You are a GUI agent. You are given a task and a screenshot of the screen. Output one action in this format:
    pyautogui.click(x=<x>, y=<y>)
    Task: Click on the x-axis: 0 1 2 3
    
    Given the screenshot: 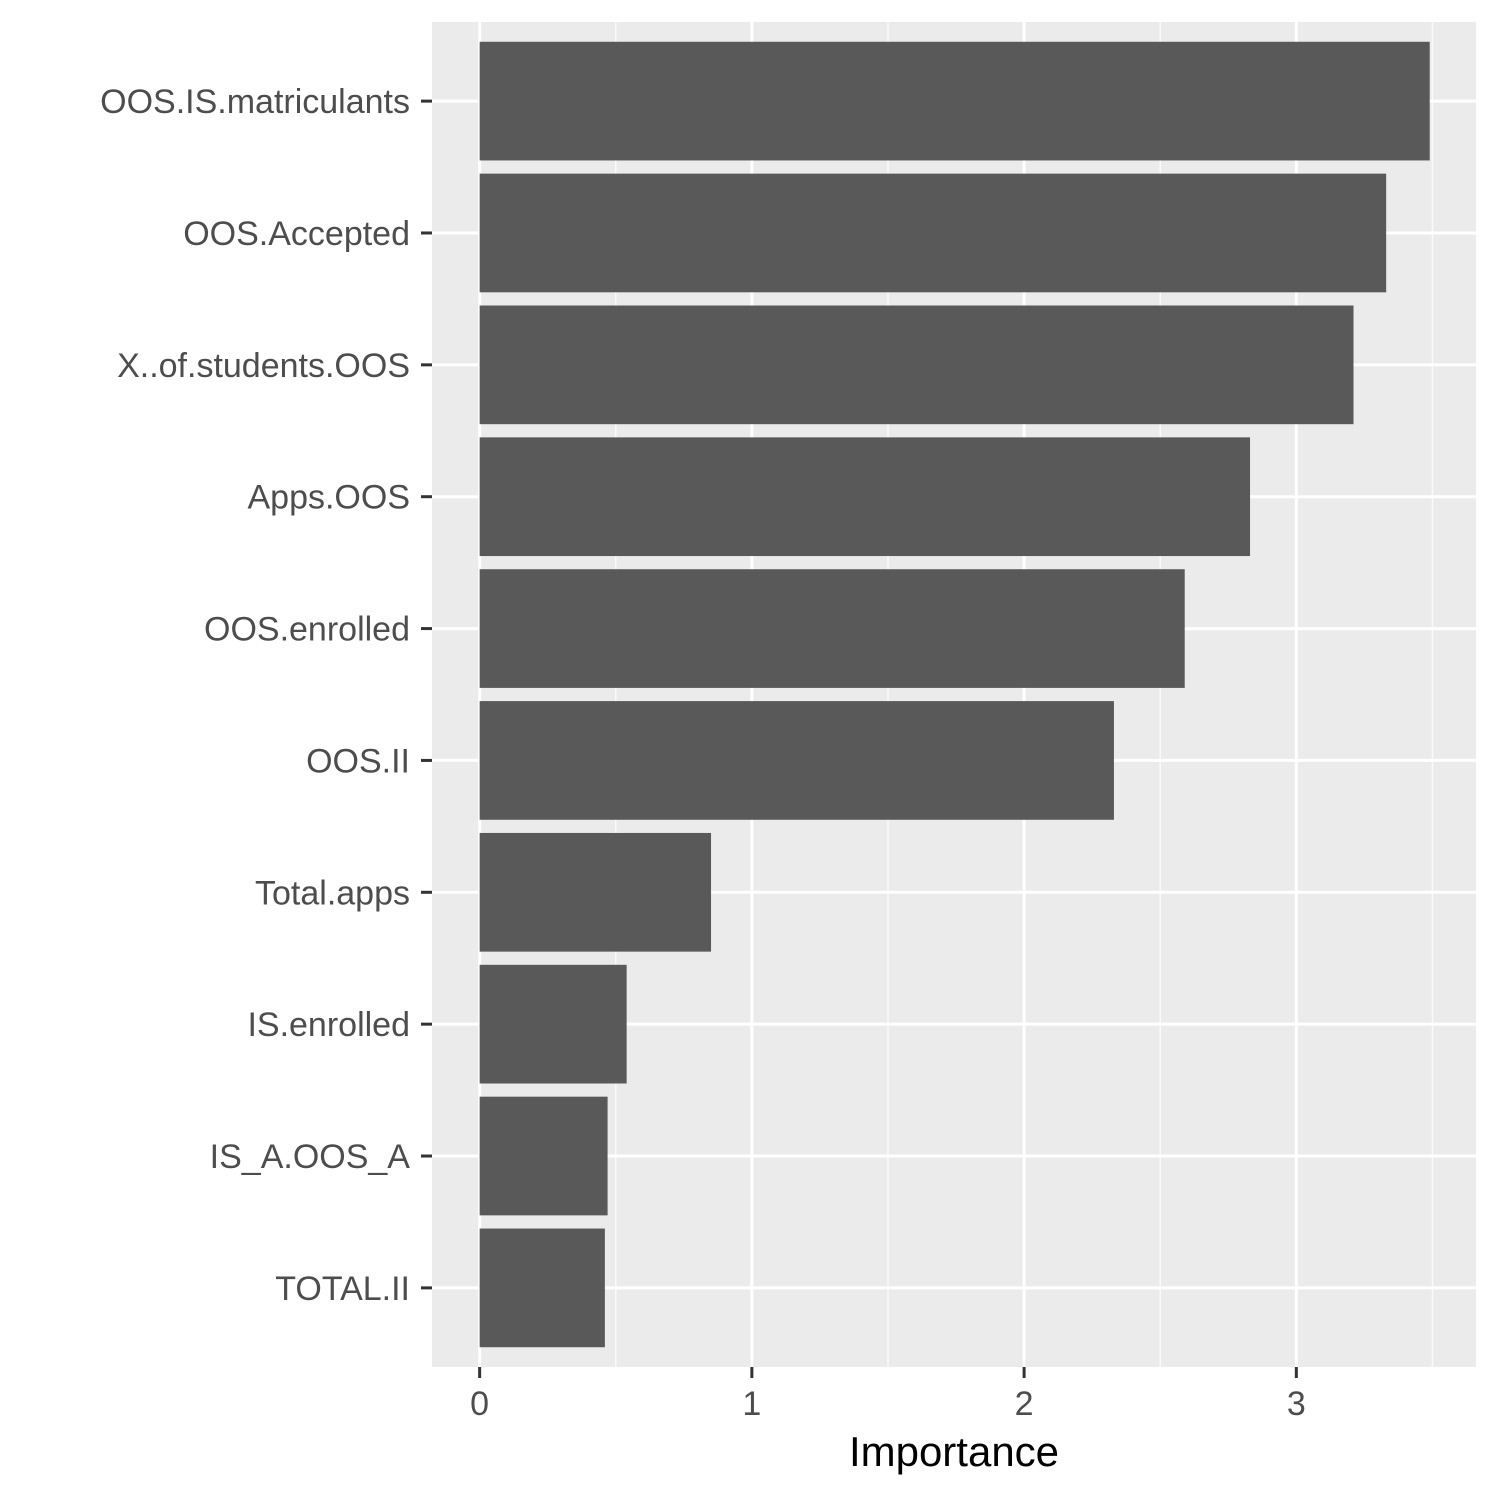 What is the action you would take?
    pyautogui.click(x=888, y=1395)
    